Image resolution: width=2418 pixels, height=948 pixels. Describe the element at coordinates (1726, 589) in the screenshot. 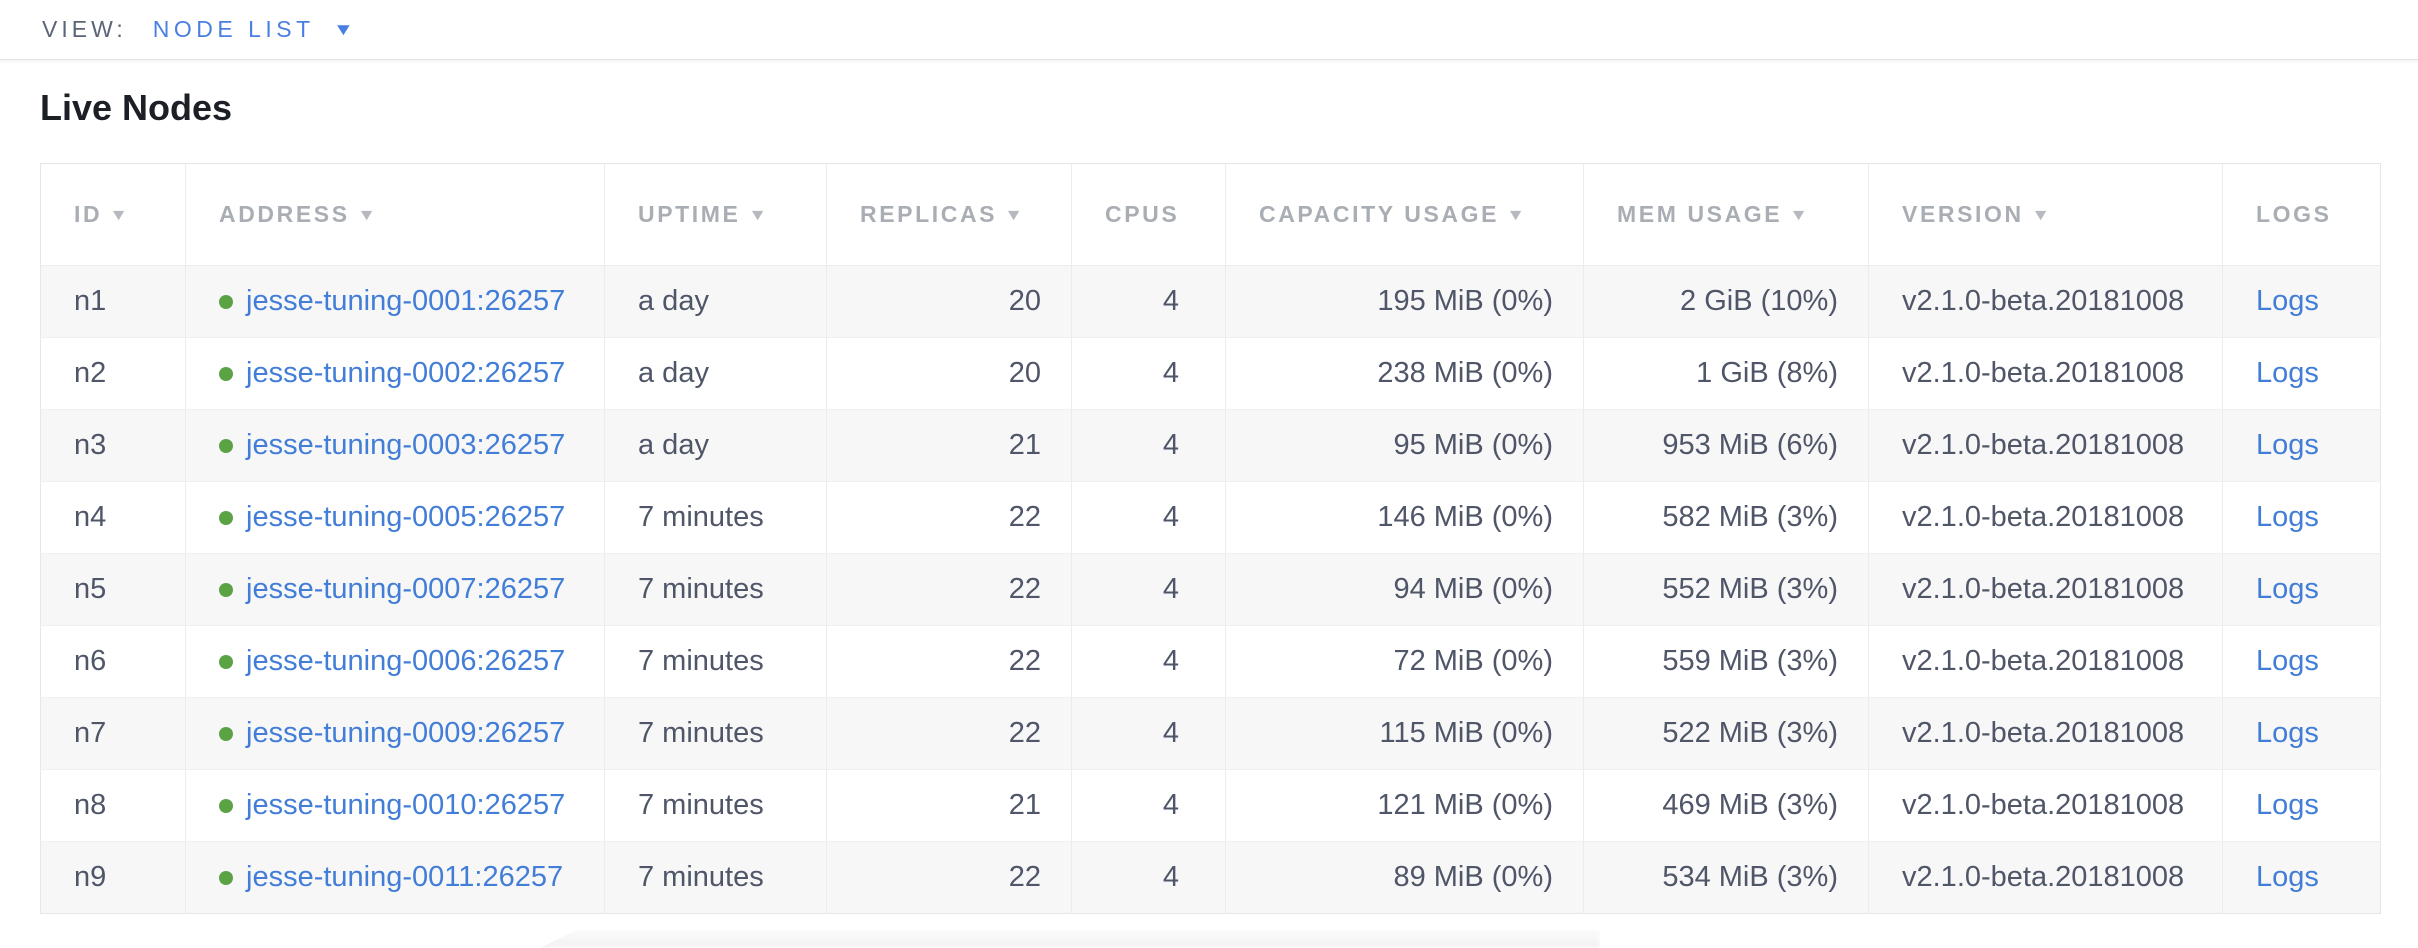

I see `node-mem-usage-cell: 552 MiB (3%)` at that location.